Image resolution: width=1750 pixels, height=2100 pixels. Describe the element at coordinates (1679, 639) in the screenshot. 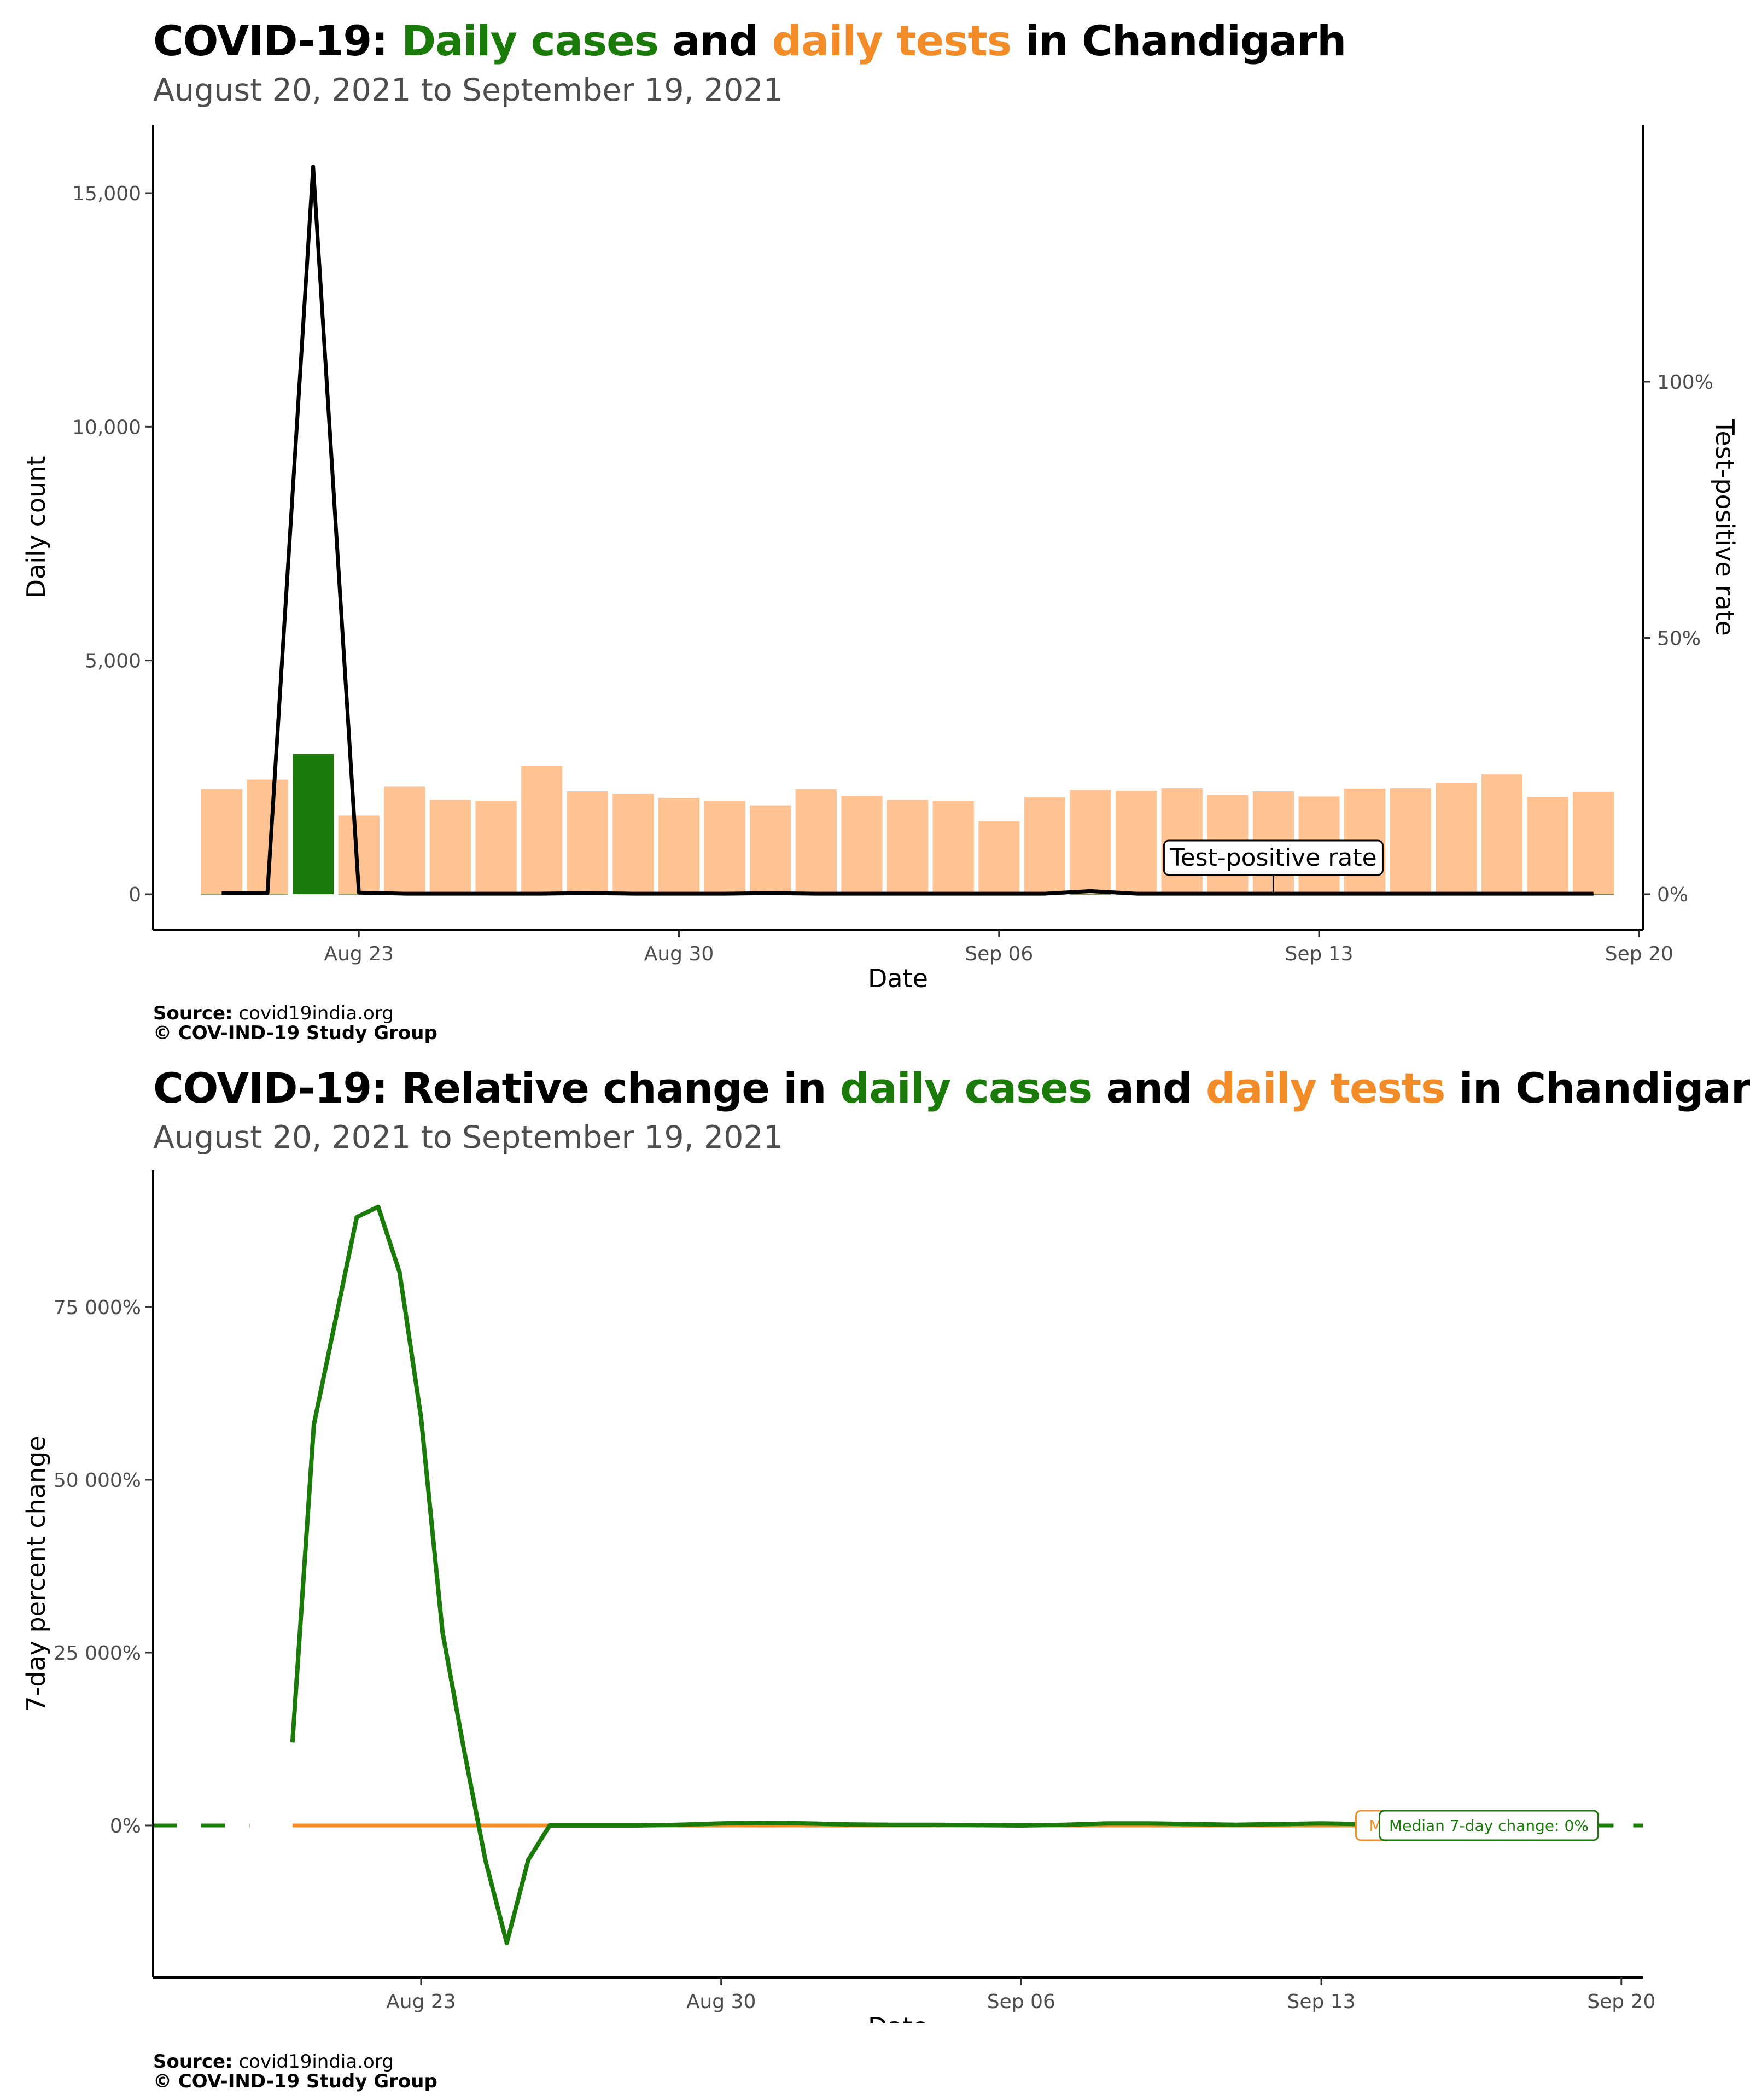

I see `y2-tick-label: 50%` at that location.